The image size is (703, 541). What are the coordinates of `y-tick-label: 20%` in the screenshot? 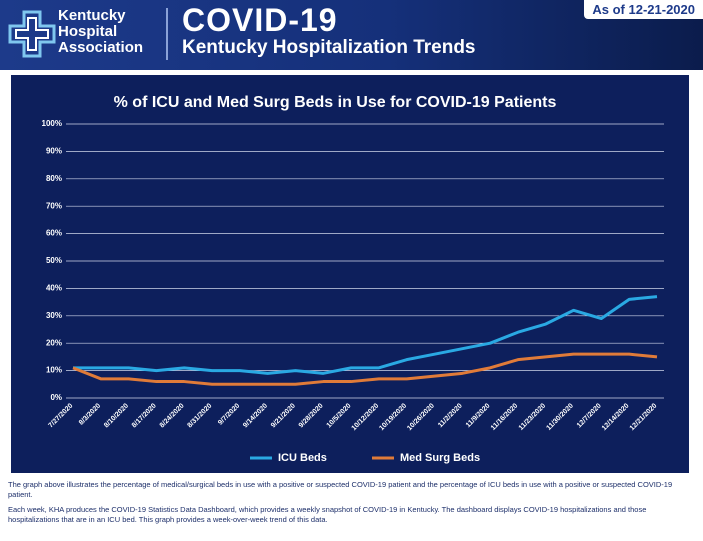 It's located at (54, 342).